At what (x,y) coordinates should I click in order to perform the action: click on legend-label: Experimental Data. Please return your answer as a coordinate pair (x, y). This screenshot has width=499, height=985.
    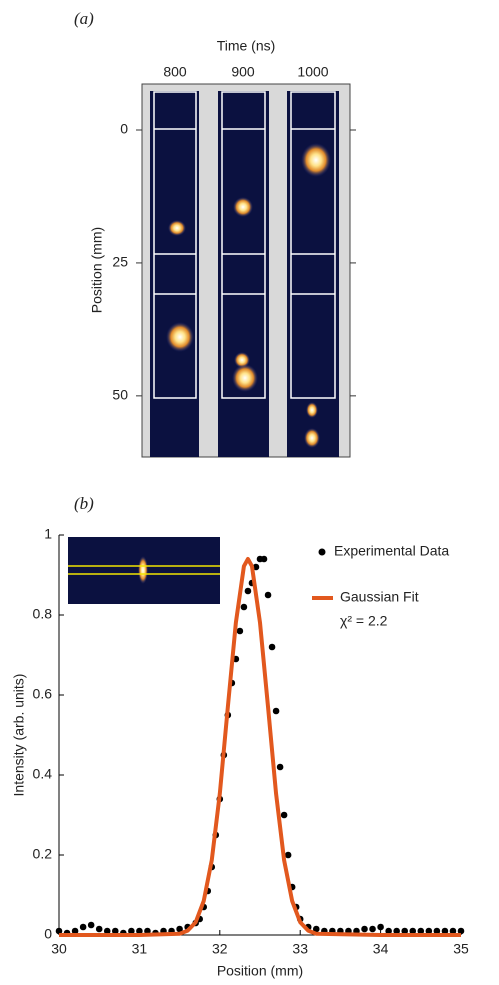
    Looking at the image, I should click on (391, 551).